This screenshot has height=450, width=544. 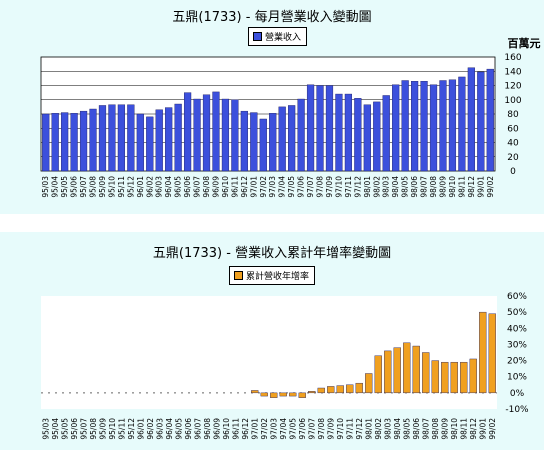 I want to click on growth-xtick-label: 95/06, so click(x=74, y=429).